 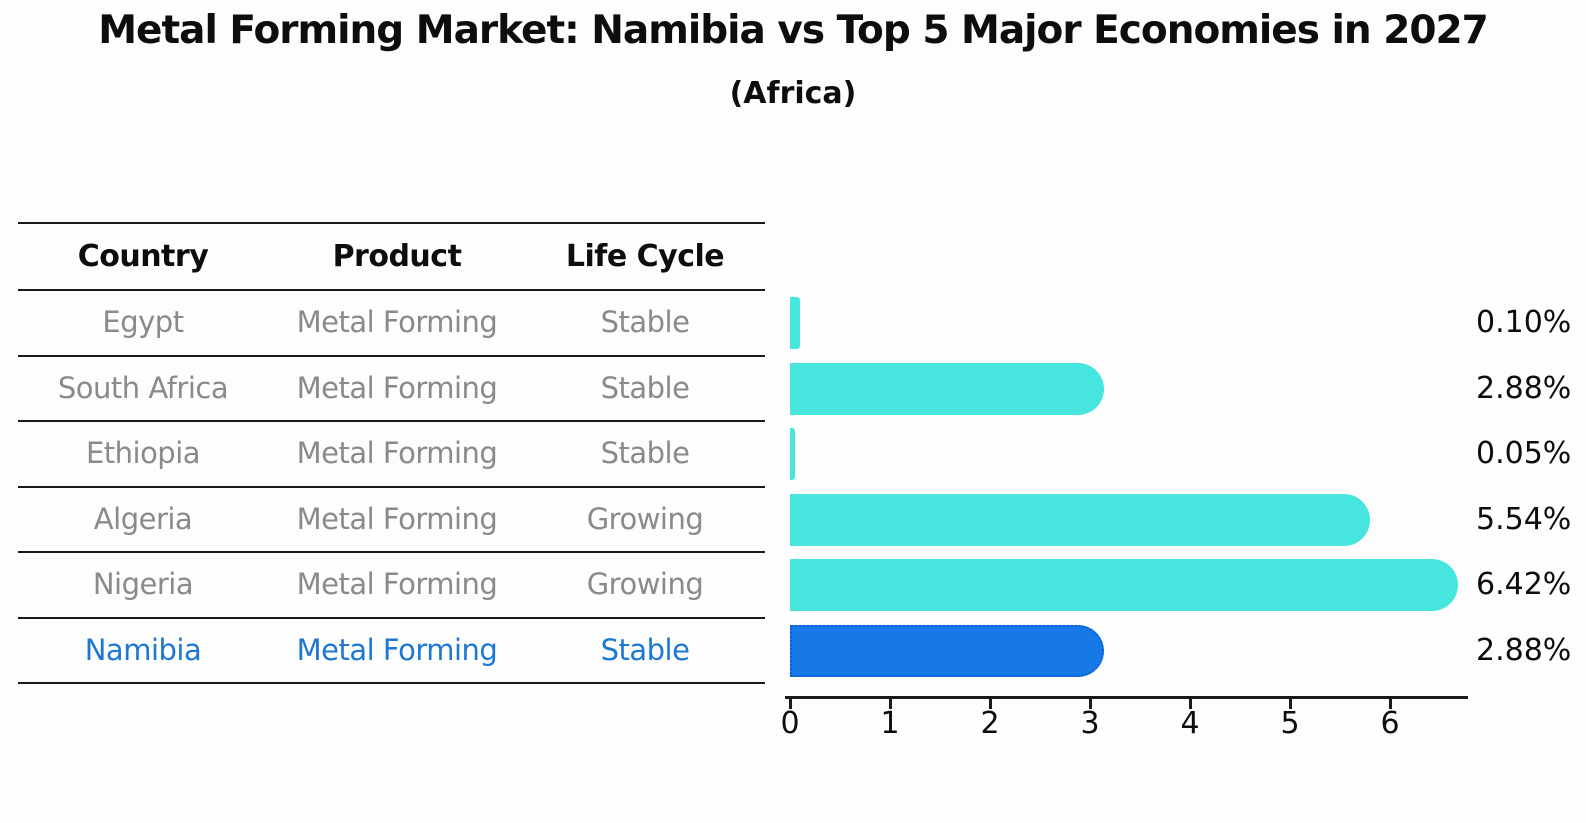 I want to click on value-label-egypt: 0.10%, so click(x=1524, y=322).